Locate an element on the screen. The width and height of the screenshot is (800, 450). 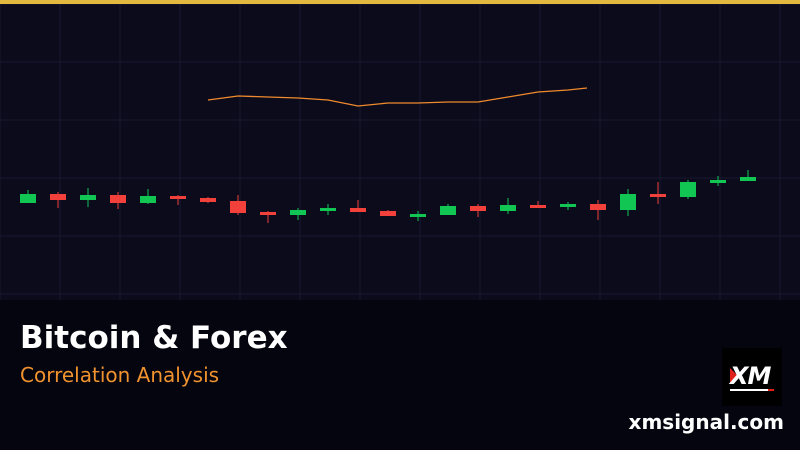
accent-bar is located at coordinates (400, 2).